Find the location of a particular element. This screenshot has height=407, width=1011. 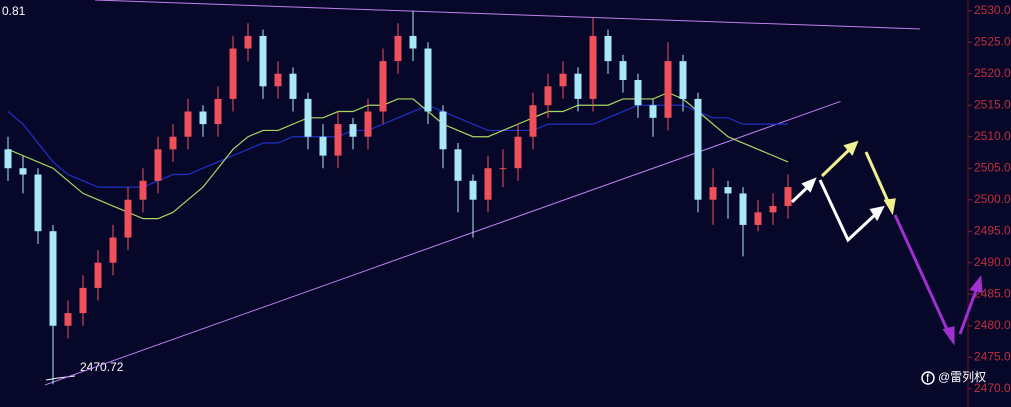

corner-label: 0.81 is located at coordinates (14, 11).